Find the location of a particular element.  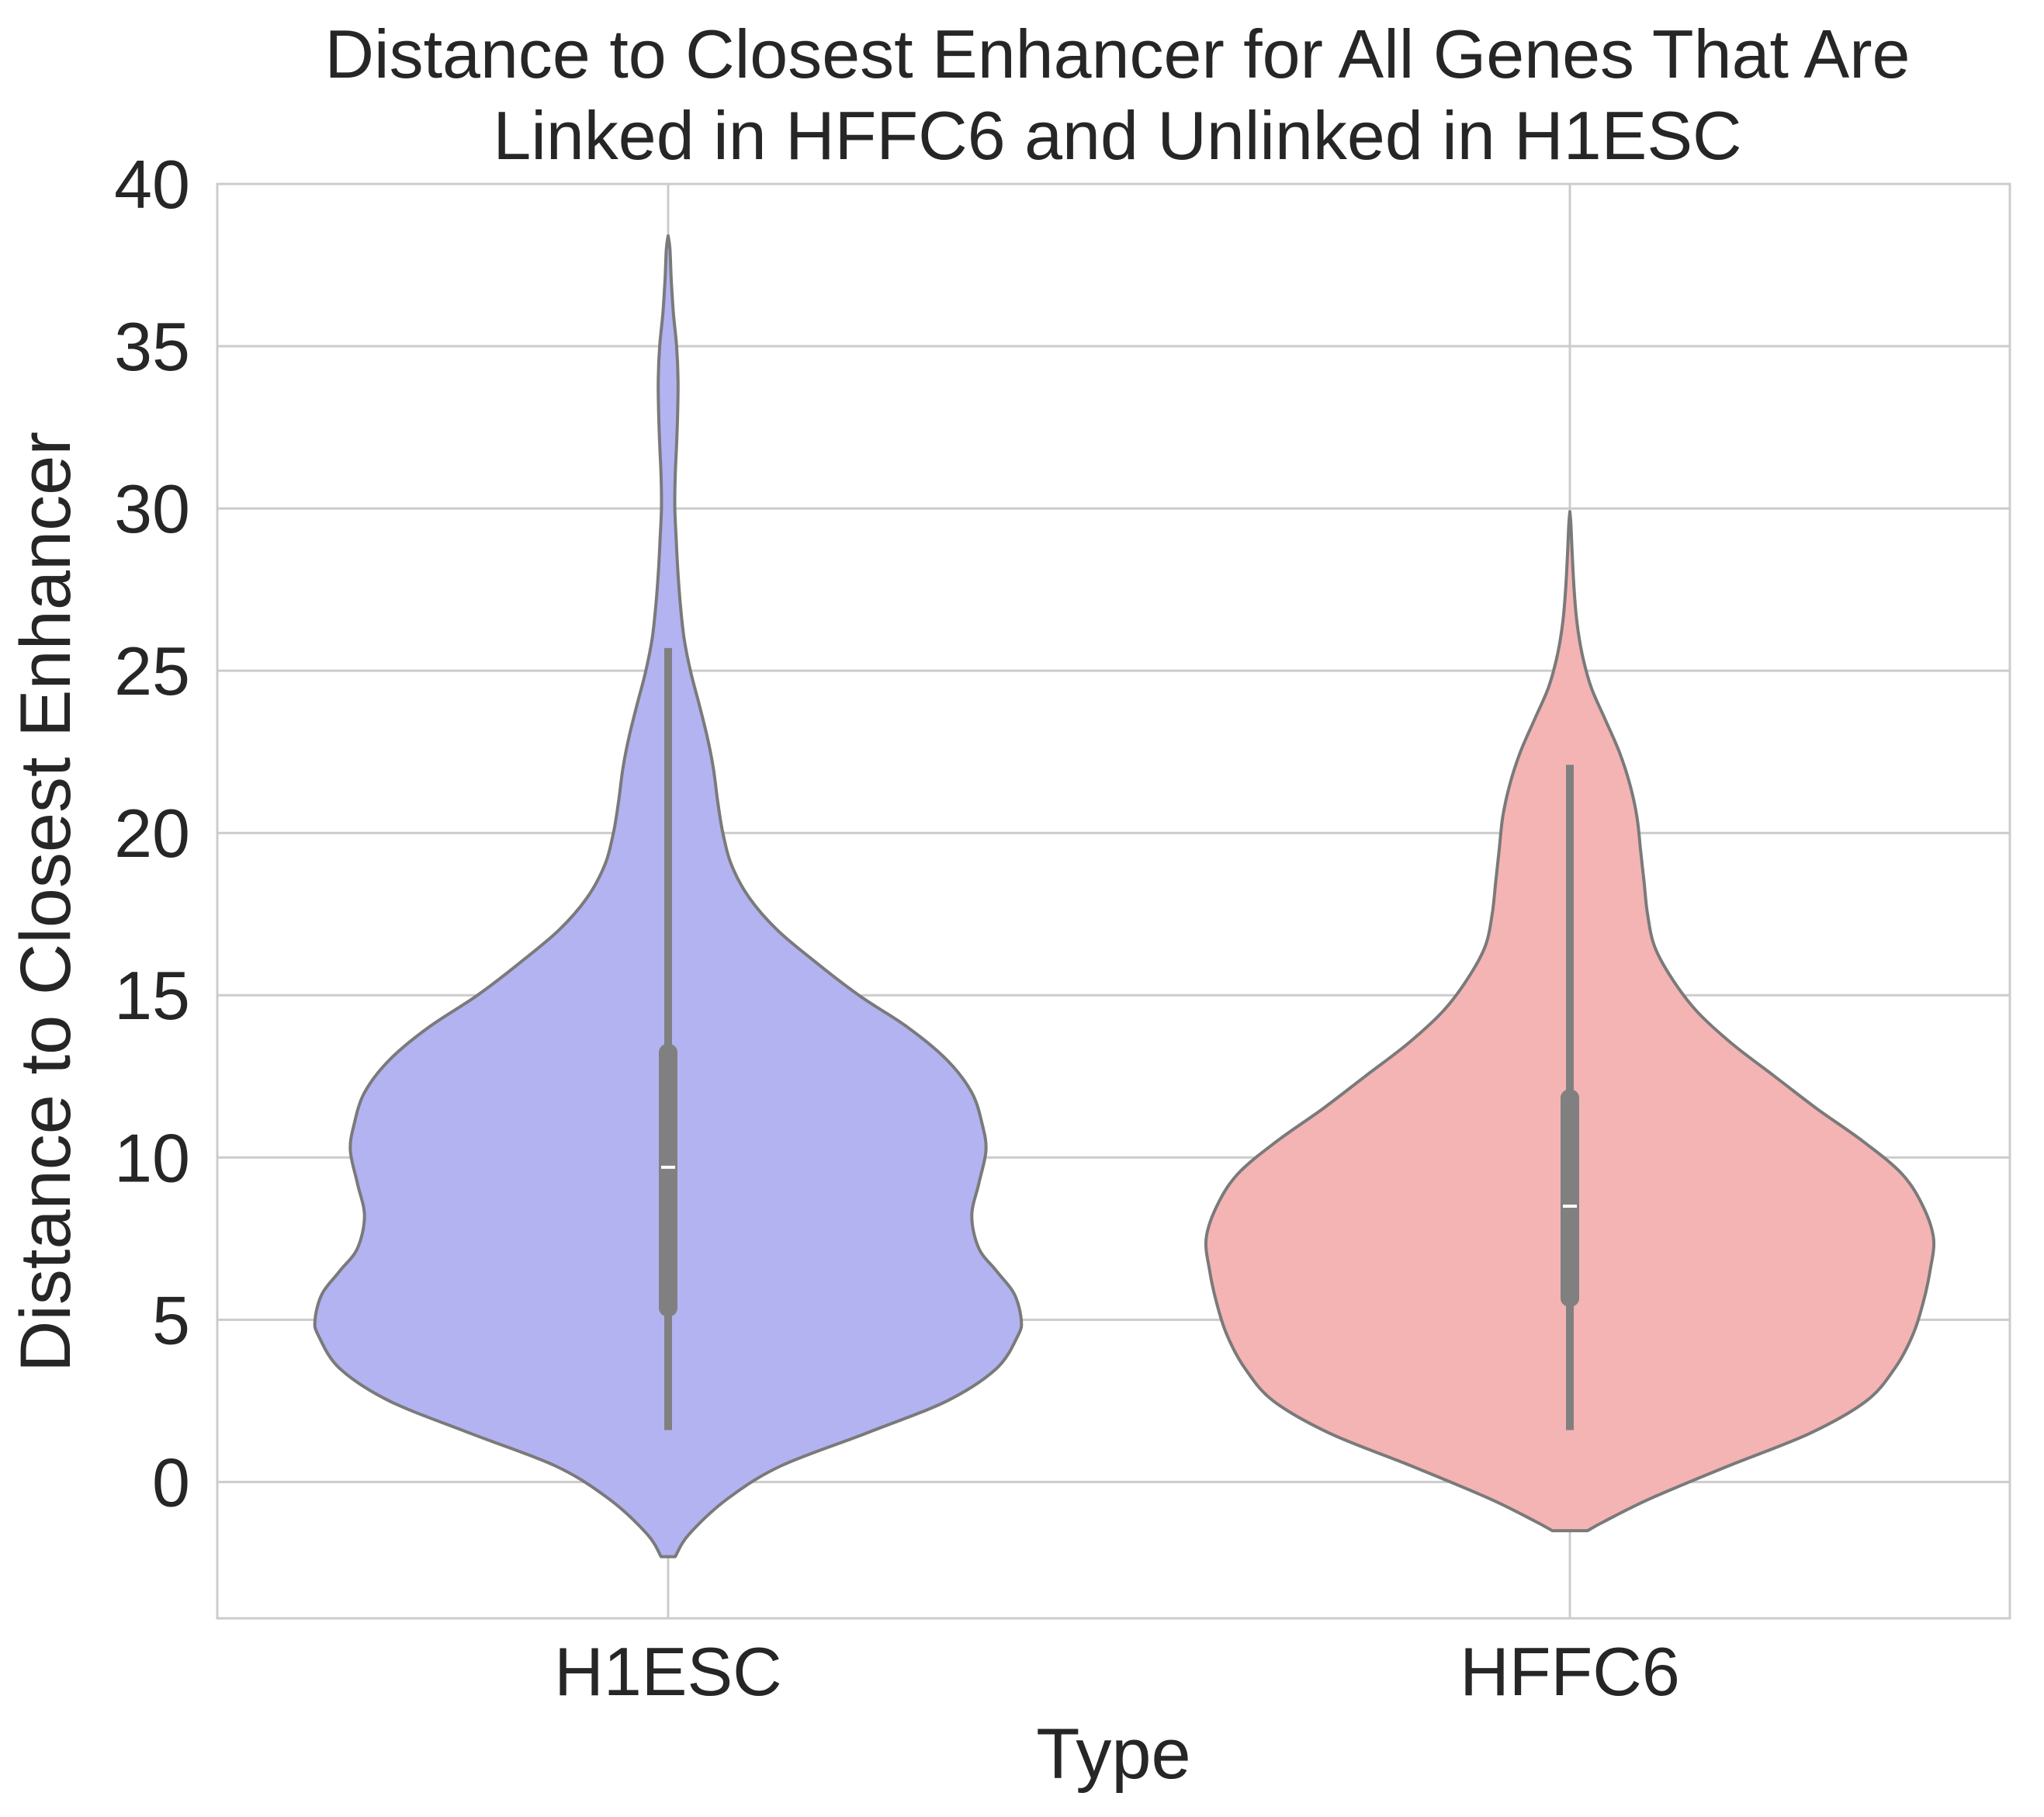

y-tick-label: 40 is located at coordinates (152, 184).